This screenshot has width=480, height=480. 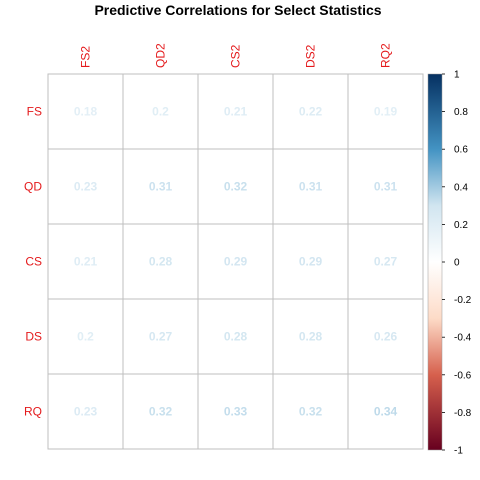 I want to click on cell-value-QD-RQ2: 0.31, so click(x=386, y=187).